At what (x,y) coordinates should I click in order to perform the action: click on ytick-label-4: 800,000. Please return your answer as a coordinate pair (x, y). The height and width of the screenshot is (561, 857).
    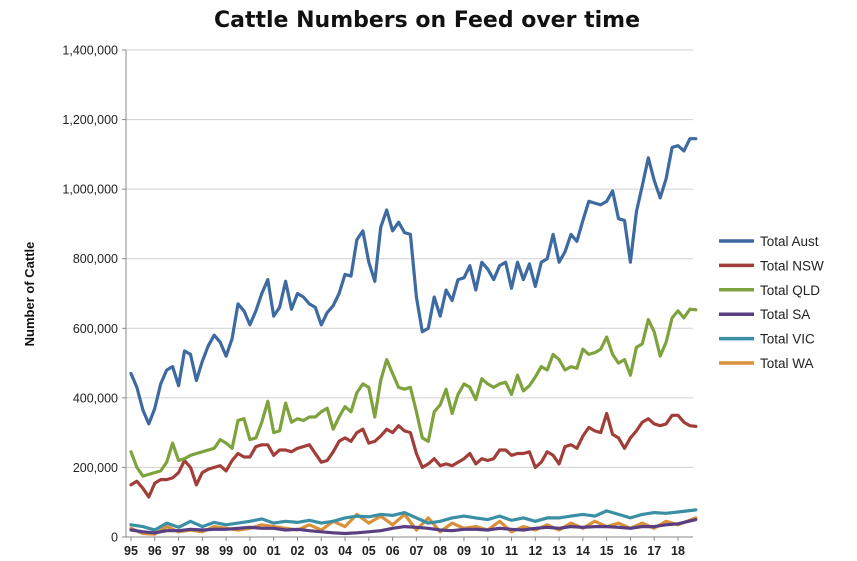
    Looking at the image, I should click on (95, 259).